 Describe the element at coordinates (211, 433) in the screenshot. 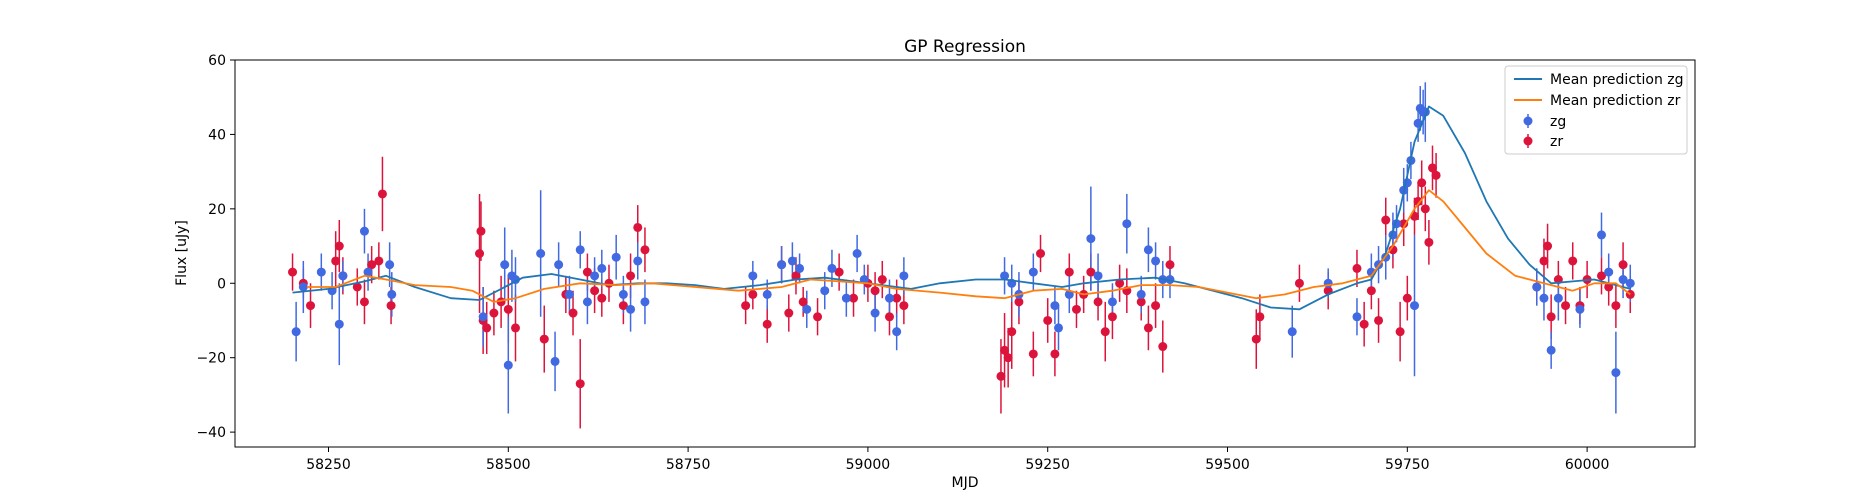

I see `y-tick-label: −40` at that location.